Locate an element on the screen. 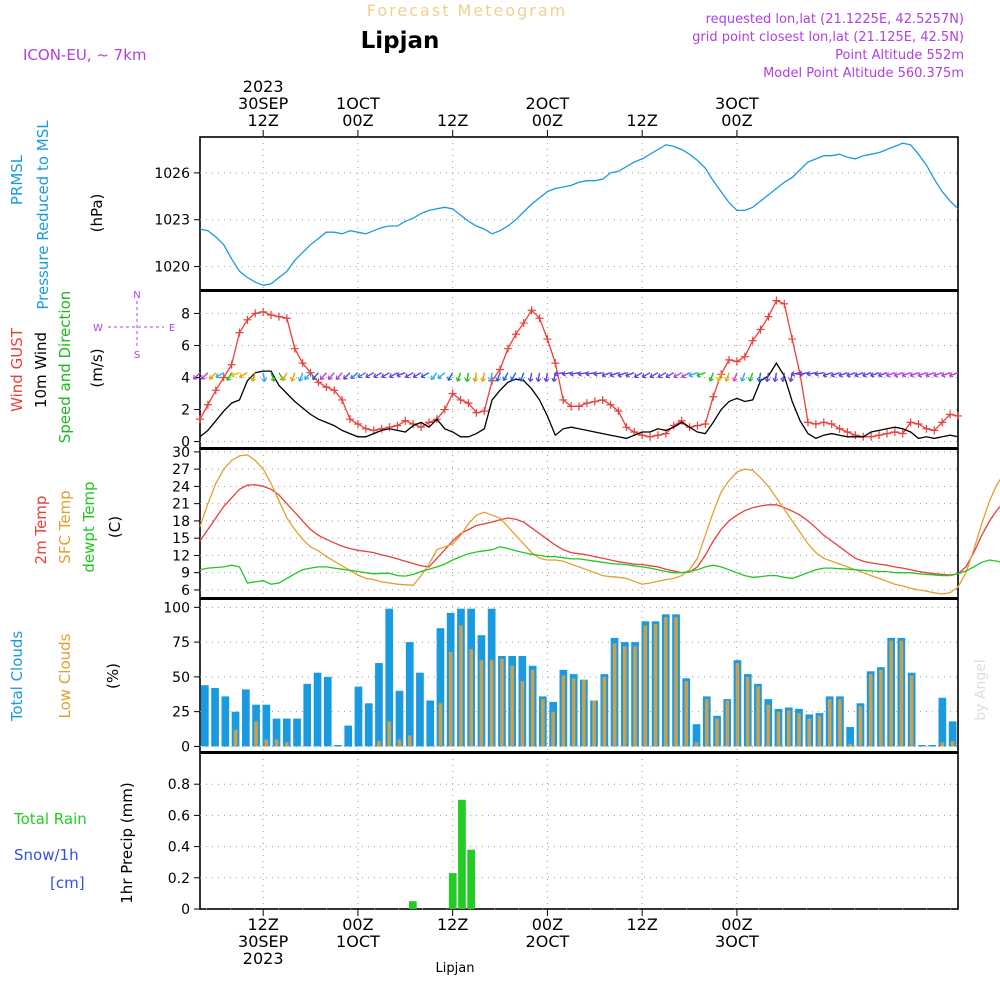 The image size is (1000, 1000). ytick-label: 1023 is located at coordinates (172, 221).